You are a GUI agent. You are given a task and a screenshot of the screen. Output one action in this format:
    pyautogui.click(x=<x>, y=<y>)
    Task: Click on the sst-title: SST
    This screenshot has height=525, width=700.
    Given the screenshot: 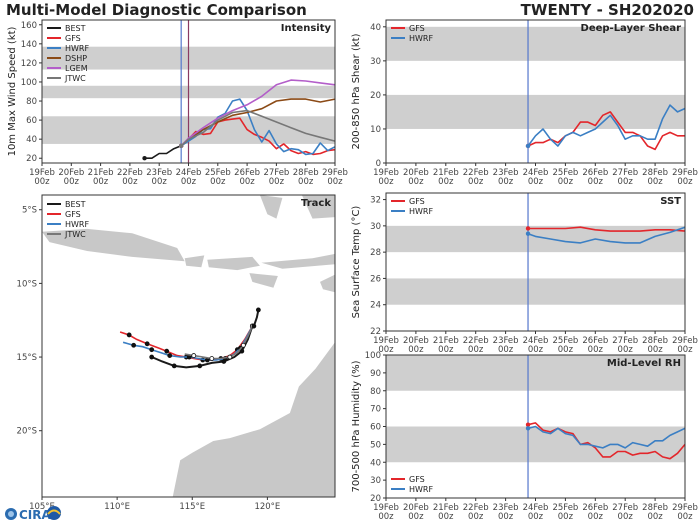 What is the action you would take?
    pyautogui.click(x=670, y=201)
    